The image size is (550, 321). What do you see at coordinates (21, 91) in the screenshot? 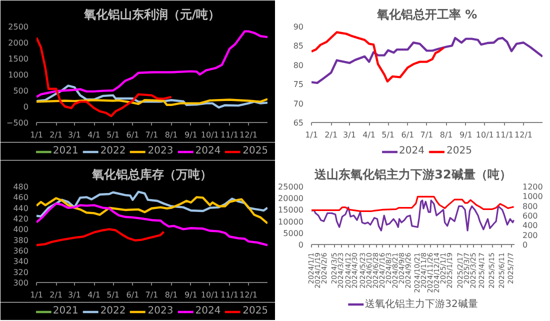
I see `y-tick-label: 500` at bounding box center [21, 91].